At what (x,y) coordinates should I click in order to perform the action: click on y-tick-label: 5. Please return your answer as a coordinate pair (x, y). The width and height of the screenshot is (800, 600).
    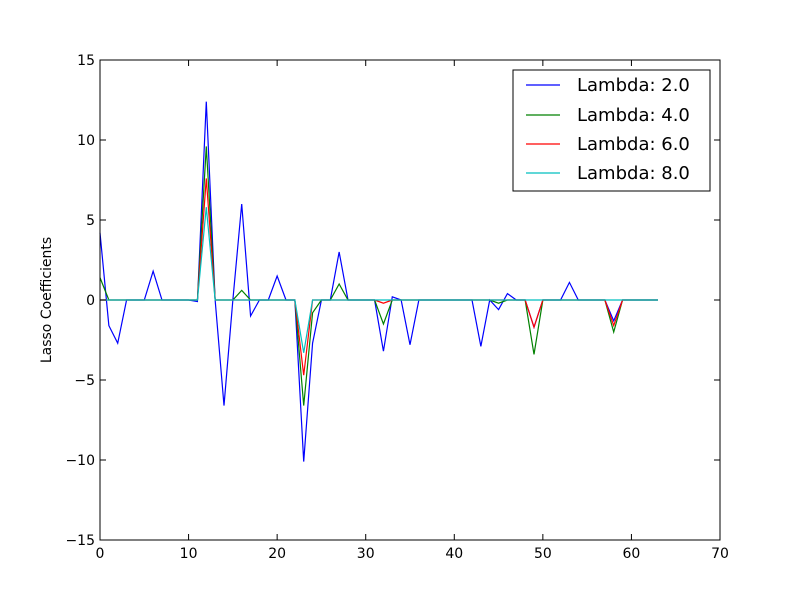
    Looking at the image, I should click on (90, 221).